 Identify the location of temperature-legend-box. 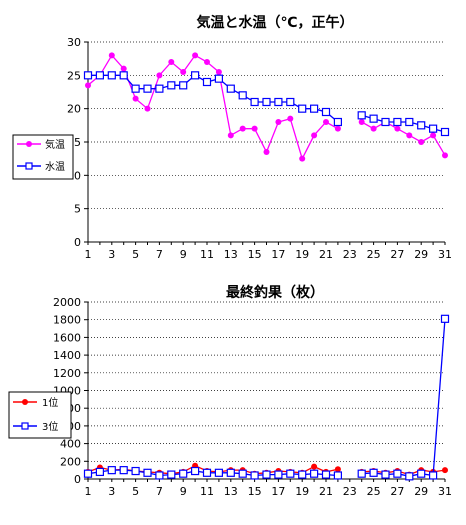
(43, 157).